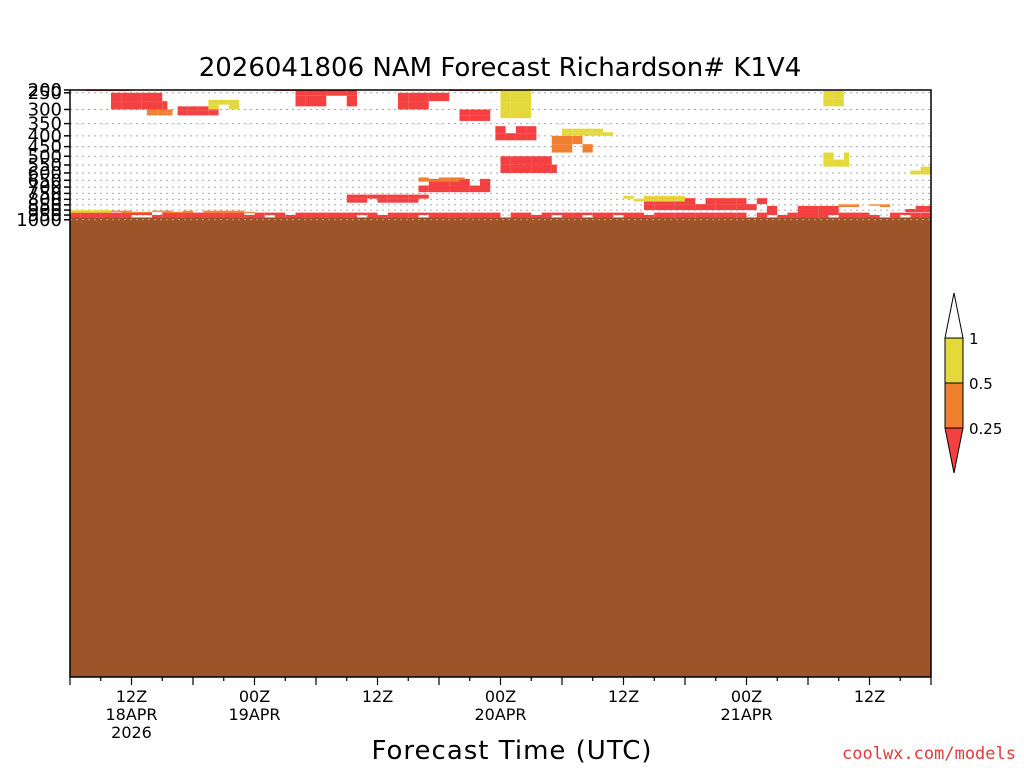 Image resolution: width=1024 pixels, height=768 pixels. Describe the element at coordinates (500, 68) in the screenshot. I see `chart-title: 2026041806 NAM Forecast Richardson# K1V4` at that location.